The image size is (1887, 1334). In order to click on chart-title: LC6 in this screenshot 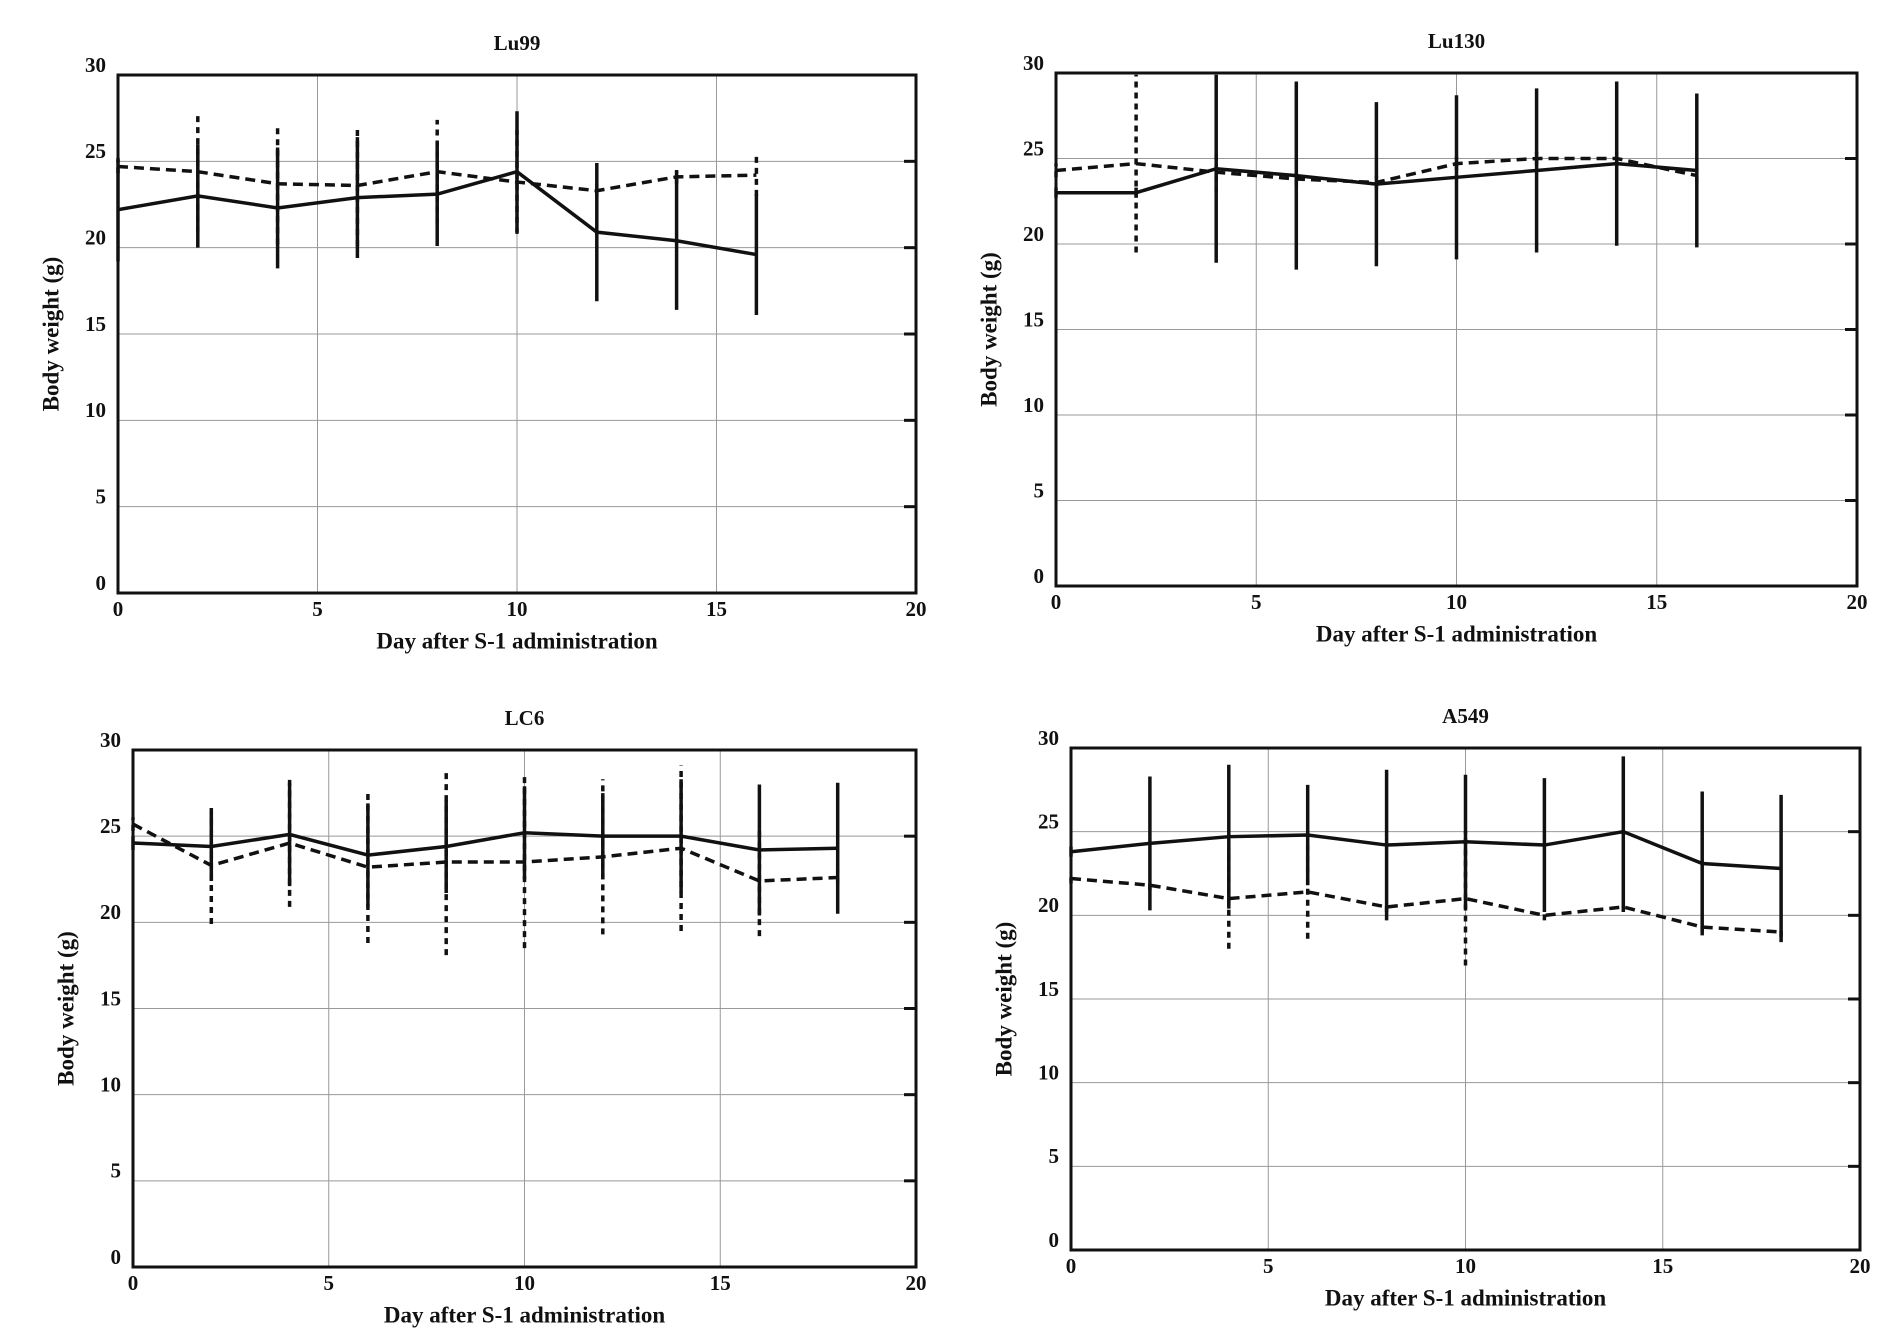, I will do `click(525, 718)`.